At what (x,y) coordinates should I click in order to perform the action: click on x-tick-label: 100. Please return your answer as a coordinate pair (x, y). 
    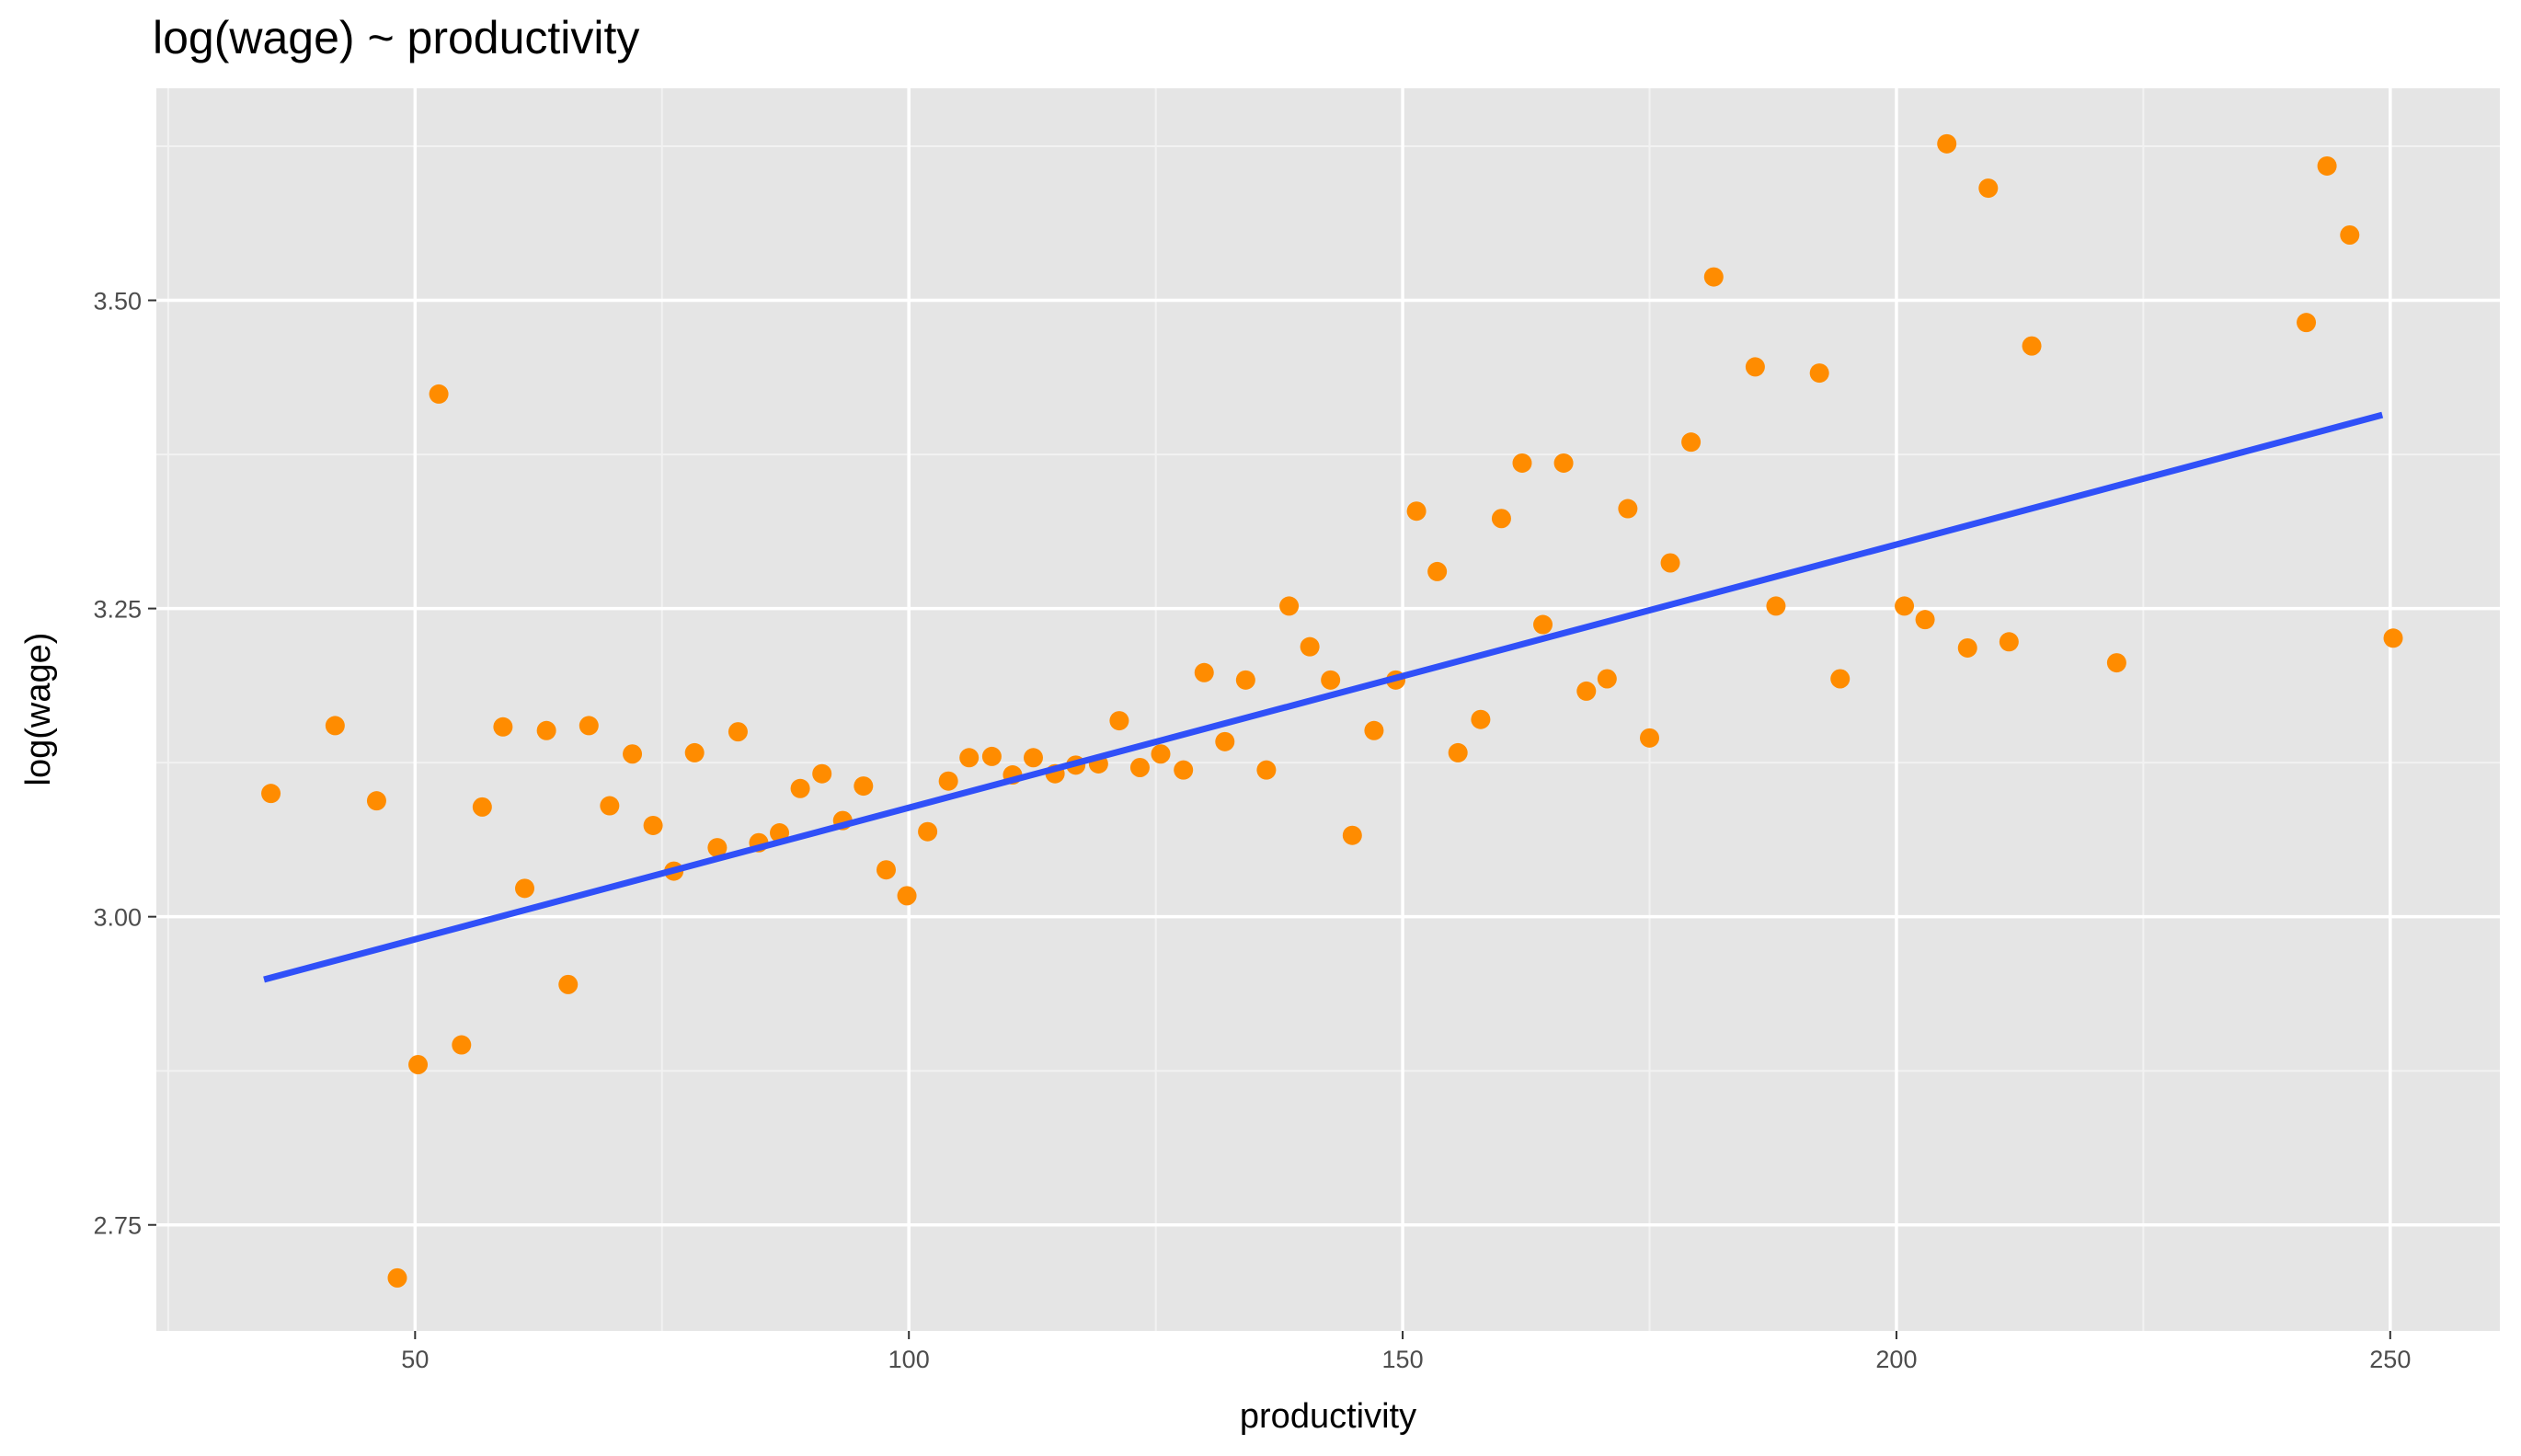
    Looking at the image, I should click on (909, 1359).